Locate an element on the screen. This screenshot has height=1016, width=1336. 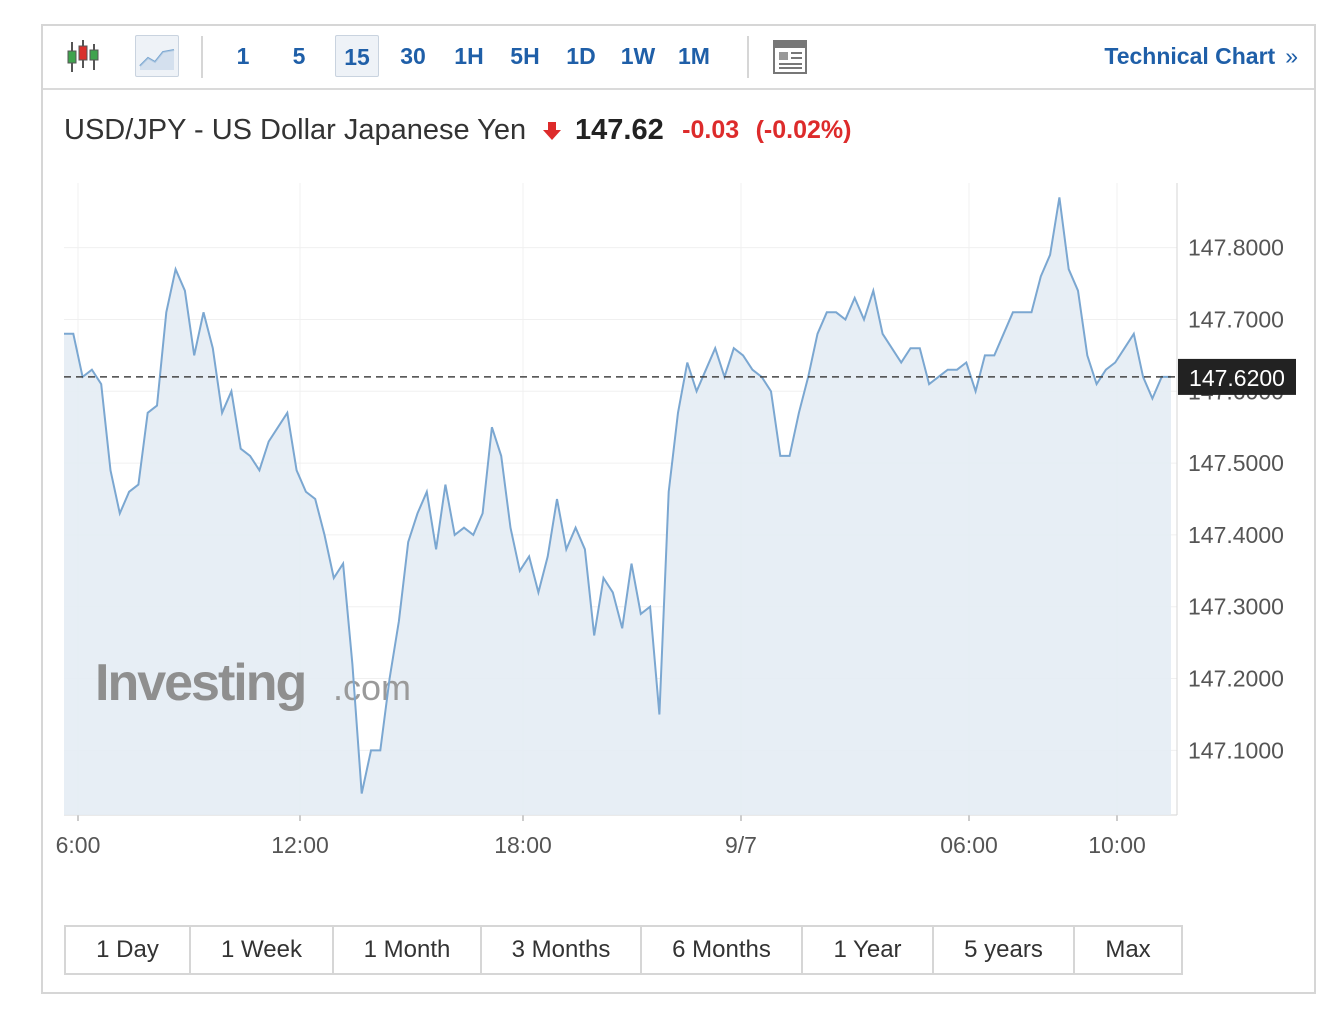
chevron-right-icon: » is located at coordinates (1291, 56).